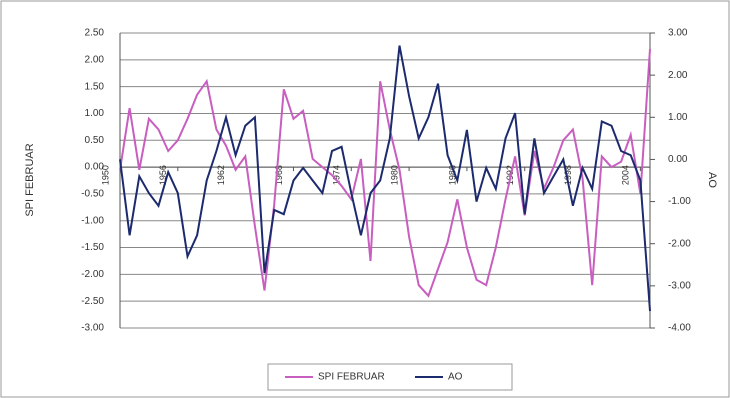 This screenshot has width=730, height=398. I want to click on y2-tick-label: -1.00, so click(679, 201).